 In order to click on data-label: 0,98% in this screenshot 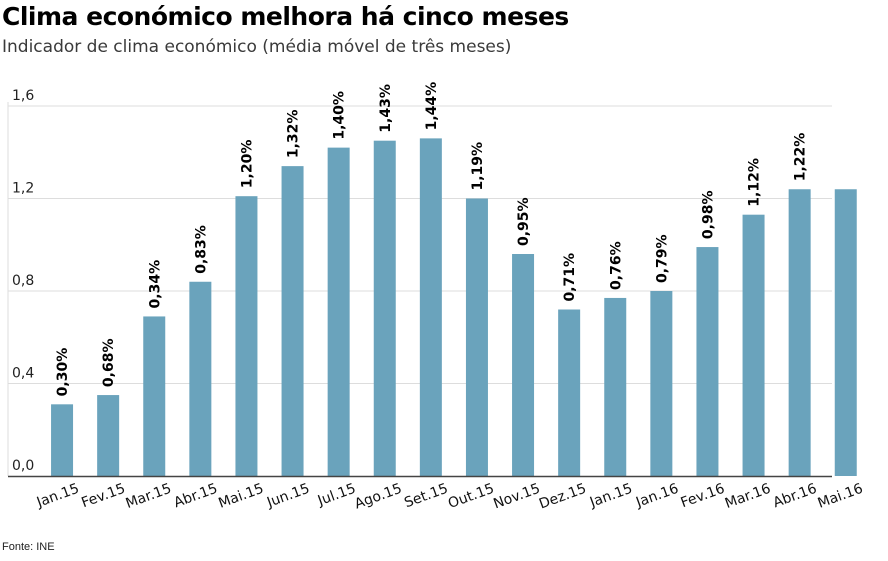, I will do `click(708, 214)`.